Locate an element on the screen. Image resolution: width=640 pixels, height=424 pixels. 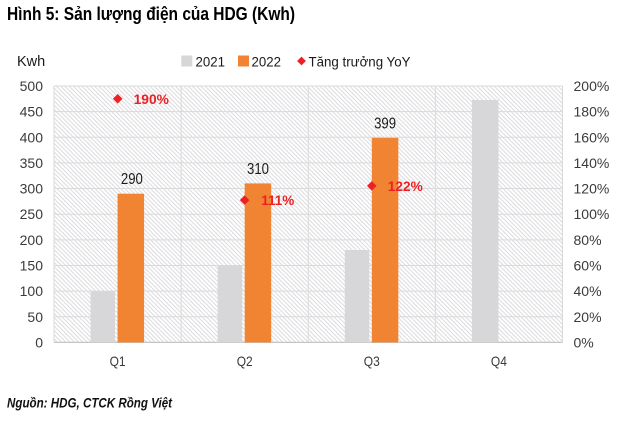
svg-text: 500 is located at coordinates (32, 86).